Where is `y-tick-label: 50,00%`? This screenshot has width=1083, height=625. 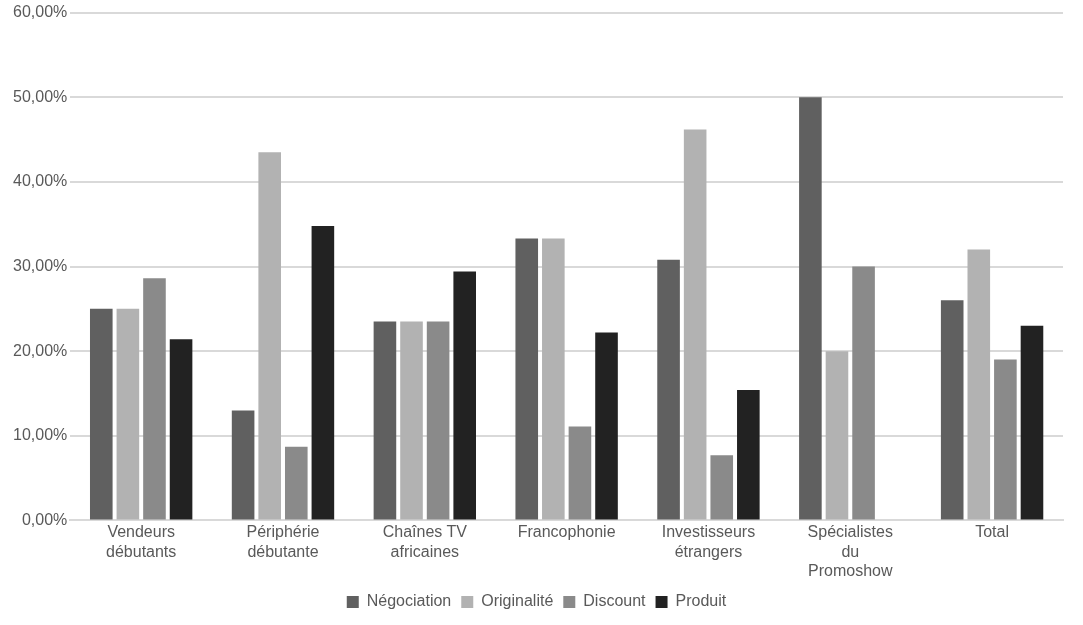
y-tick-label: 50,00% is located at coordinates (40, 96).